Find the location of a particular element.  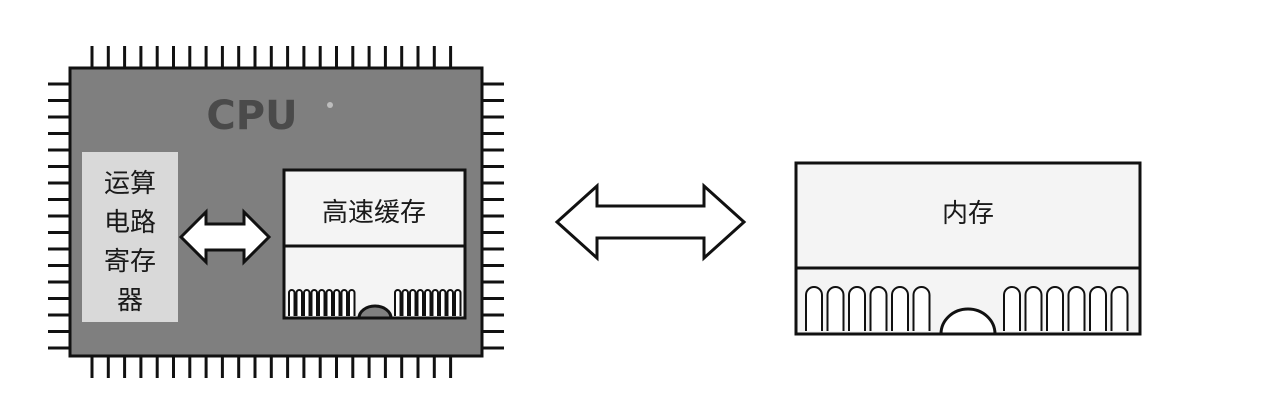

alu-label-line-2: 电路 is located at coordinates (130, 223).